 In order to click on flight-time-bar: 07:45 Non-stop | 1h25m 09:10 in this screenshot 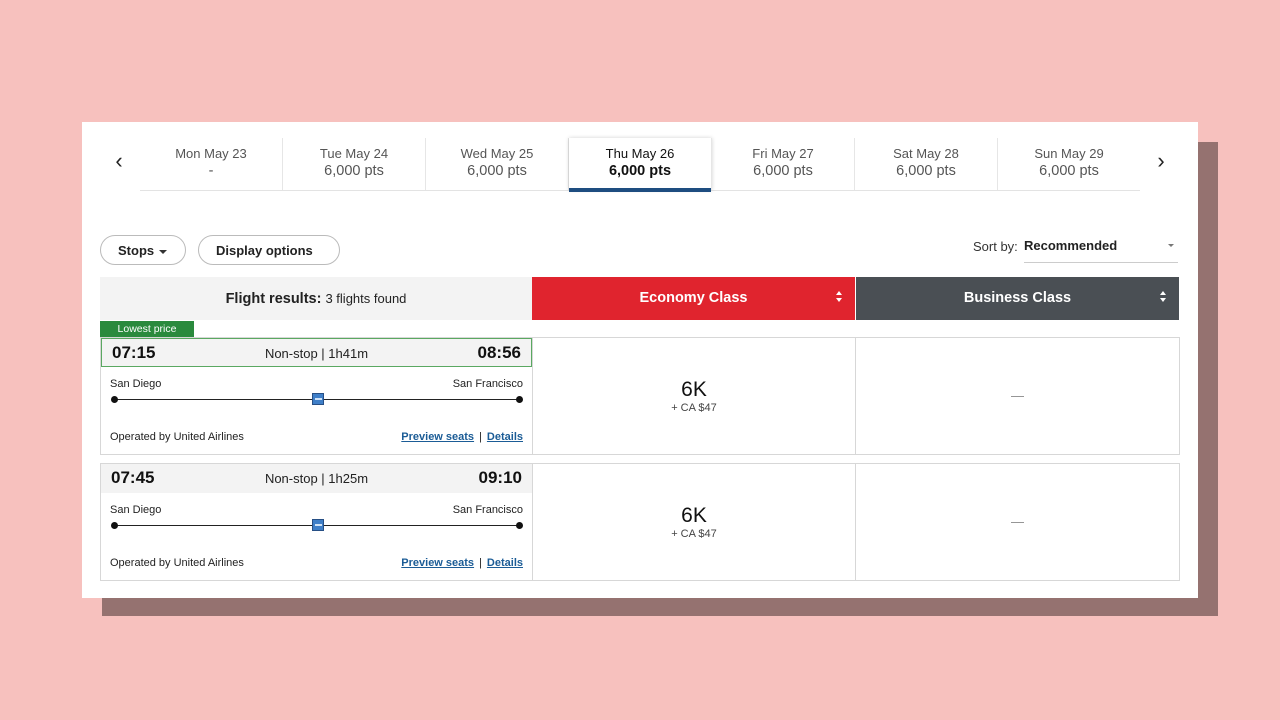, I will do `click(316, 478)`.